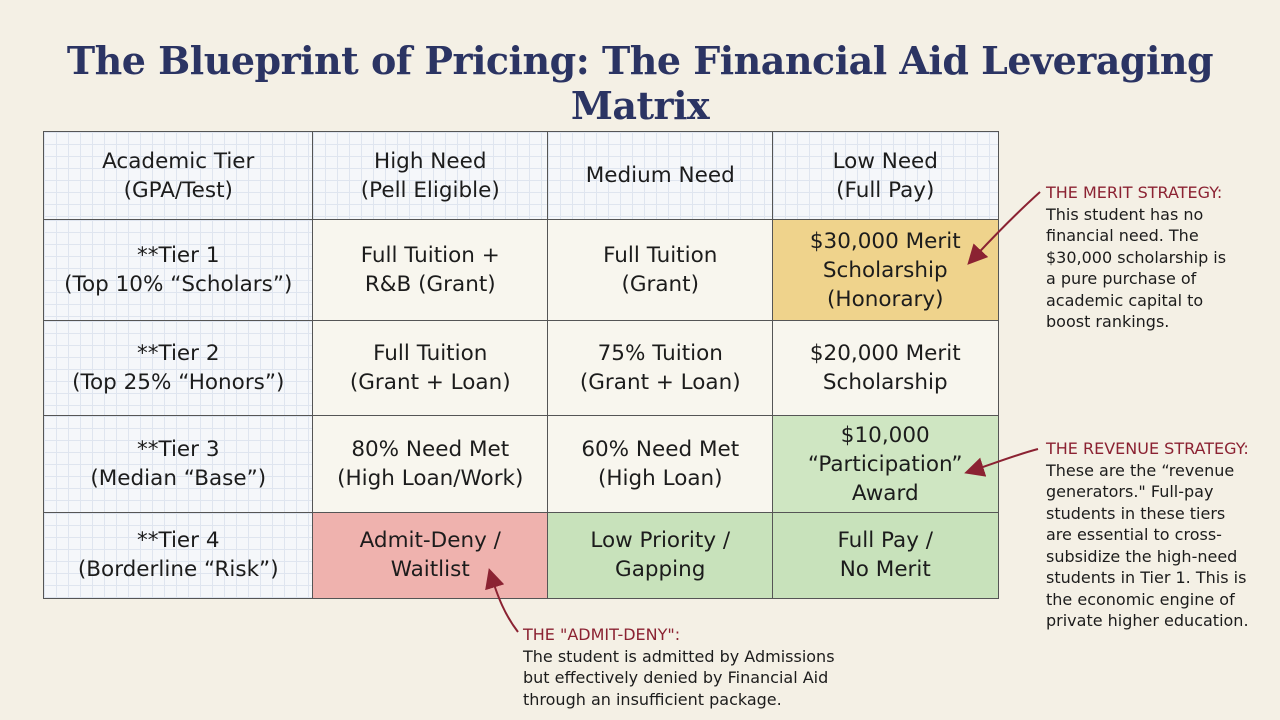 The width and height of the screenshot is (1280, 720). Describe the element at coordinates (178, 479) in the screenshot. I see `cell-line: (Median “Base”)` at that location.